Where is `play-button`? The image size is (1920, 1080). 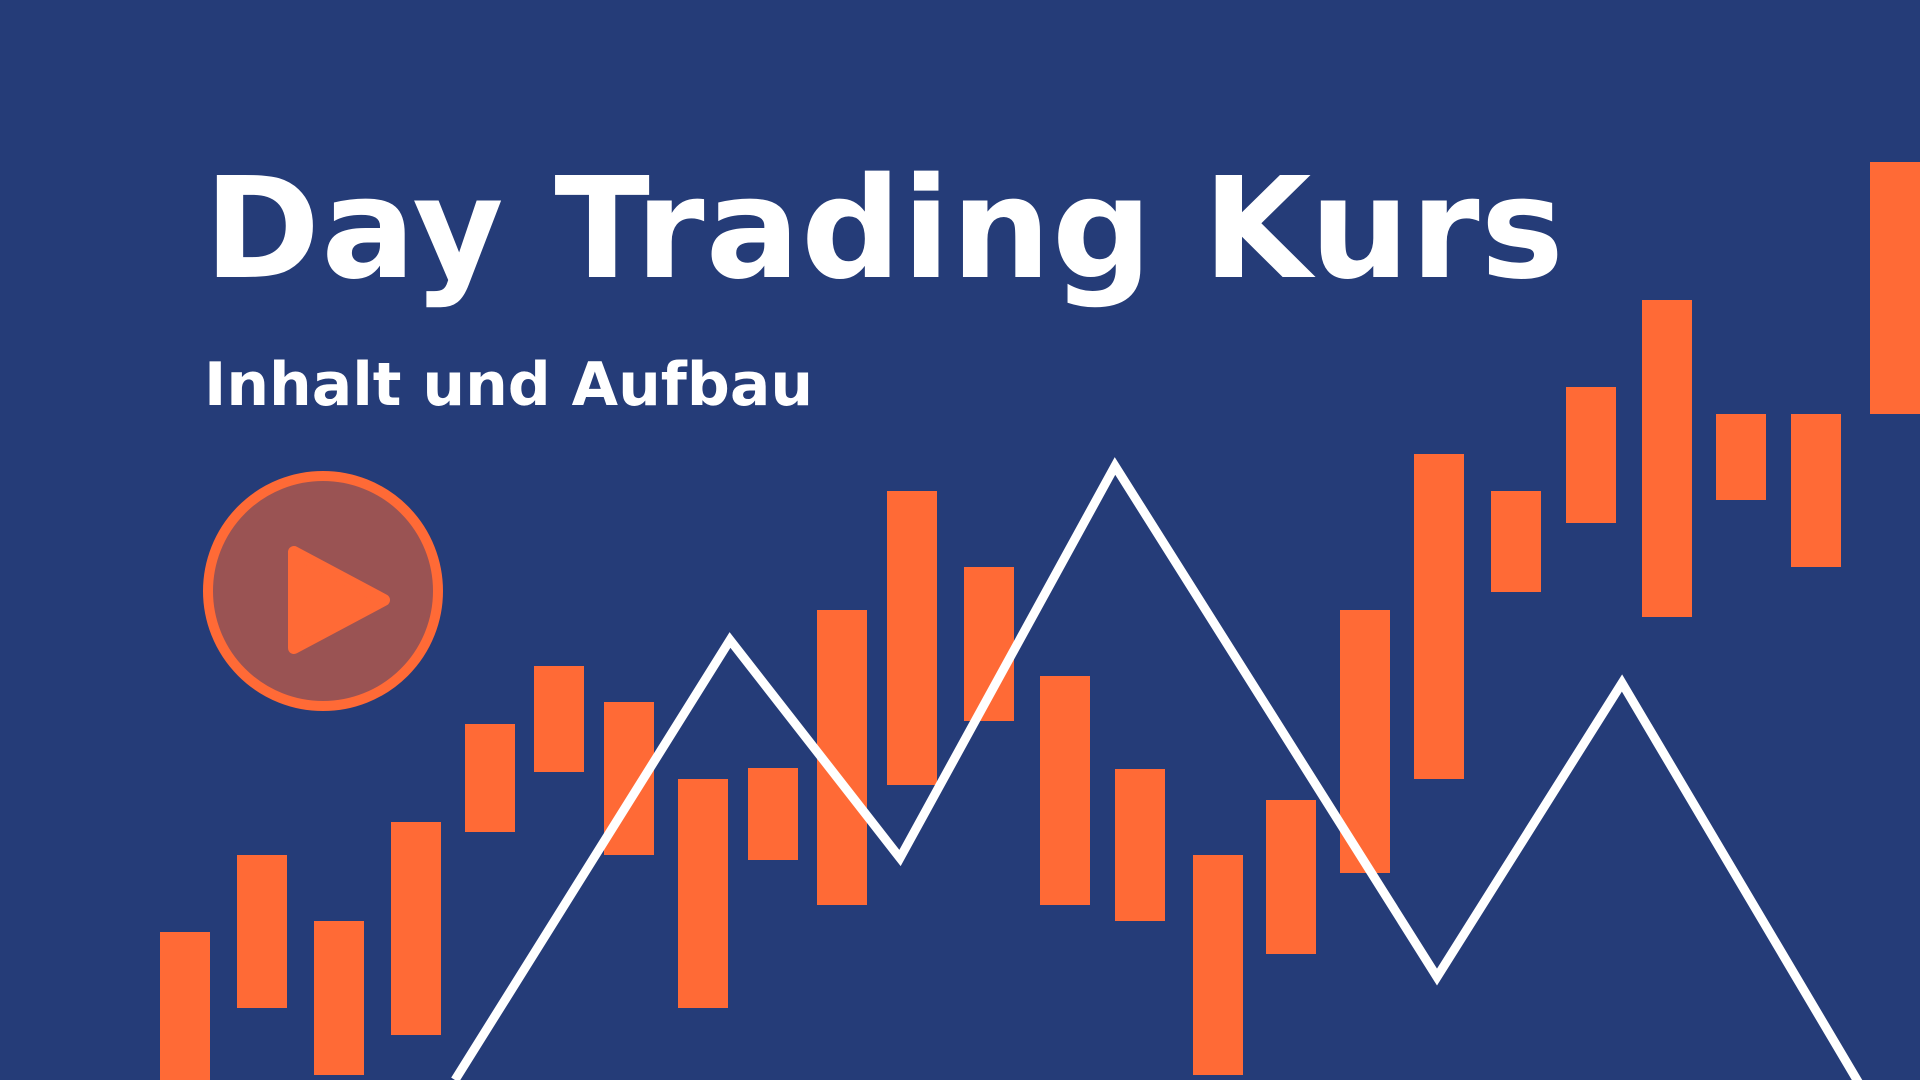 play-button is located at coordinates (323, 591).